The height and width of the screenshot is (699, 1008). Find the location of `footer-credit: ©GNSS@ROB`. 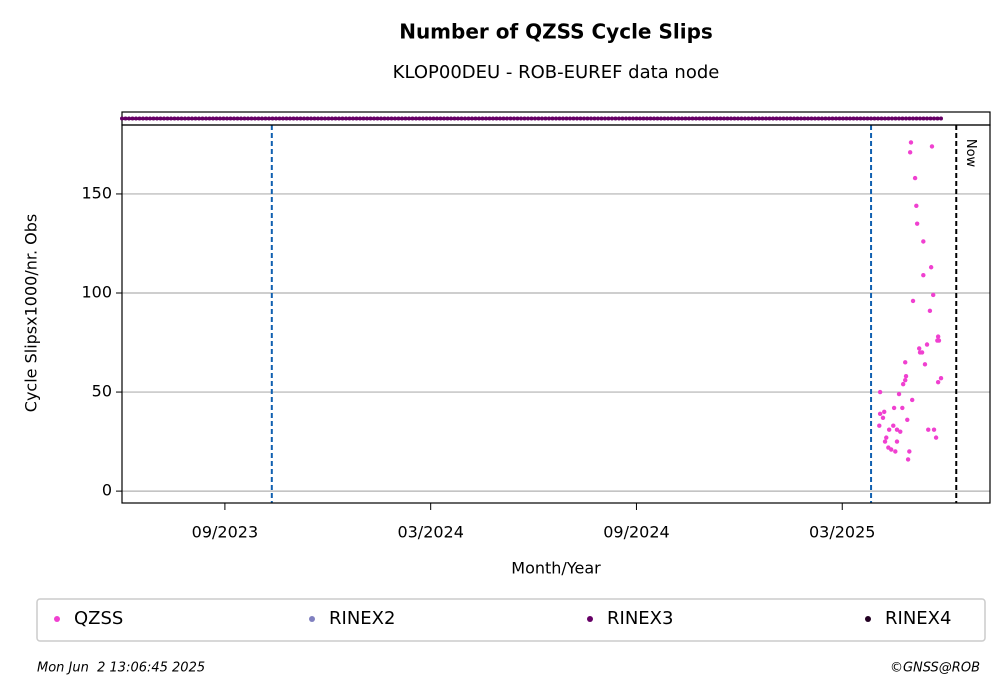

footer-credit: ©GNSS@ROB is located at coordinates (935, 668).